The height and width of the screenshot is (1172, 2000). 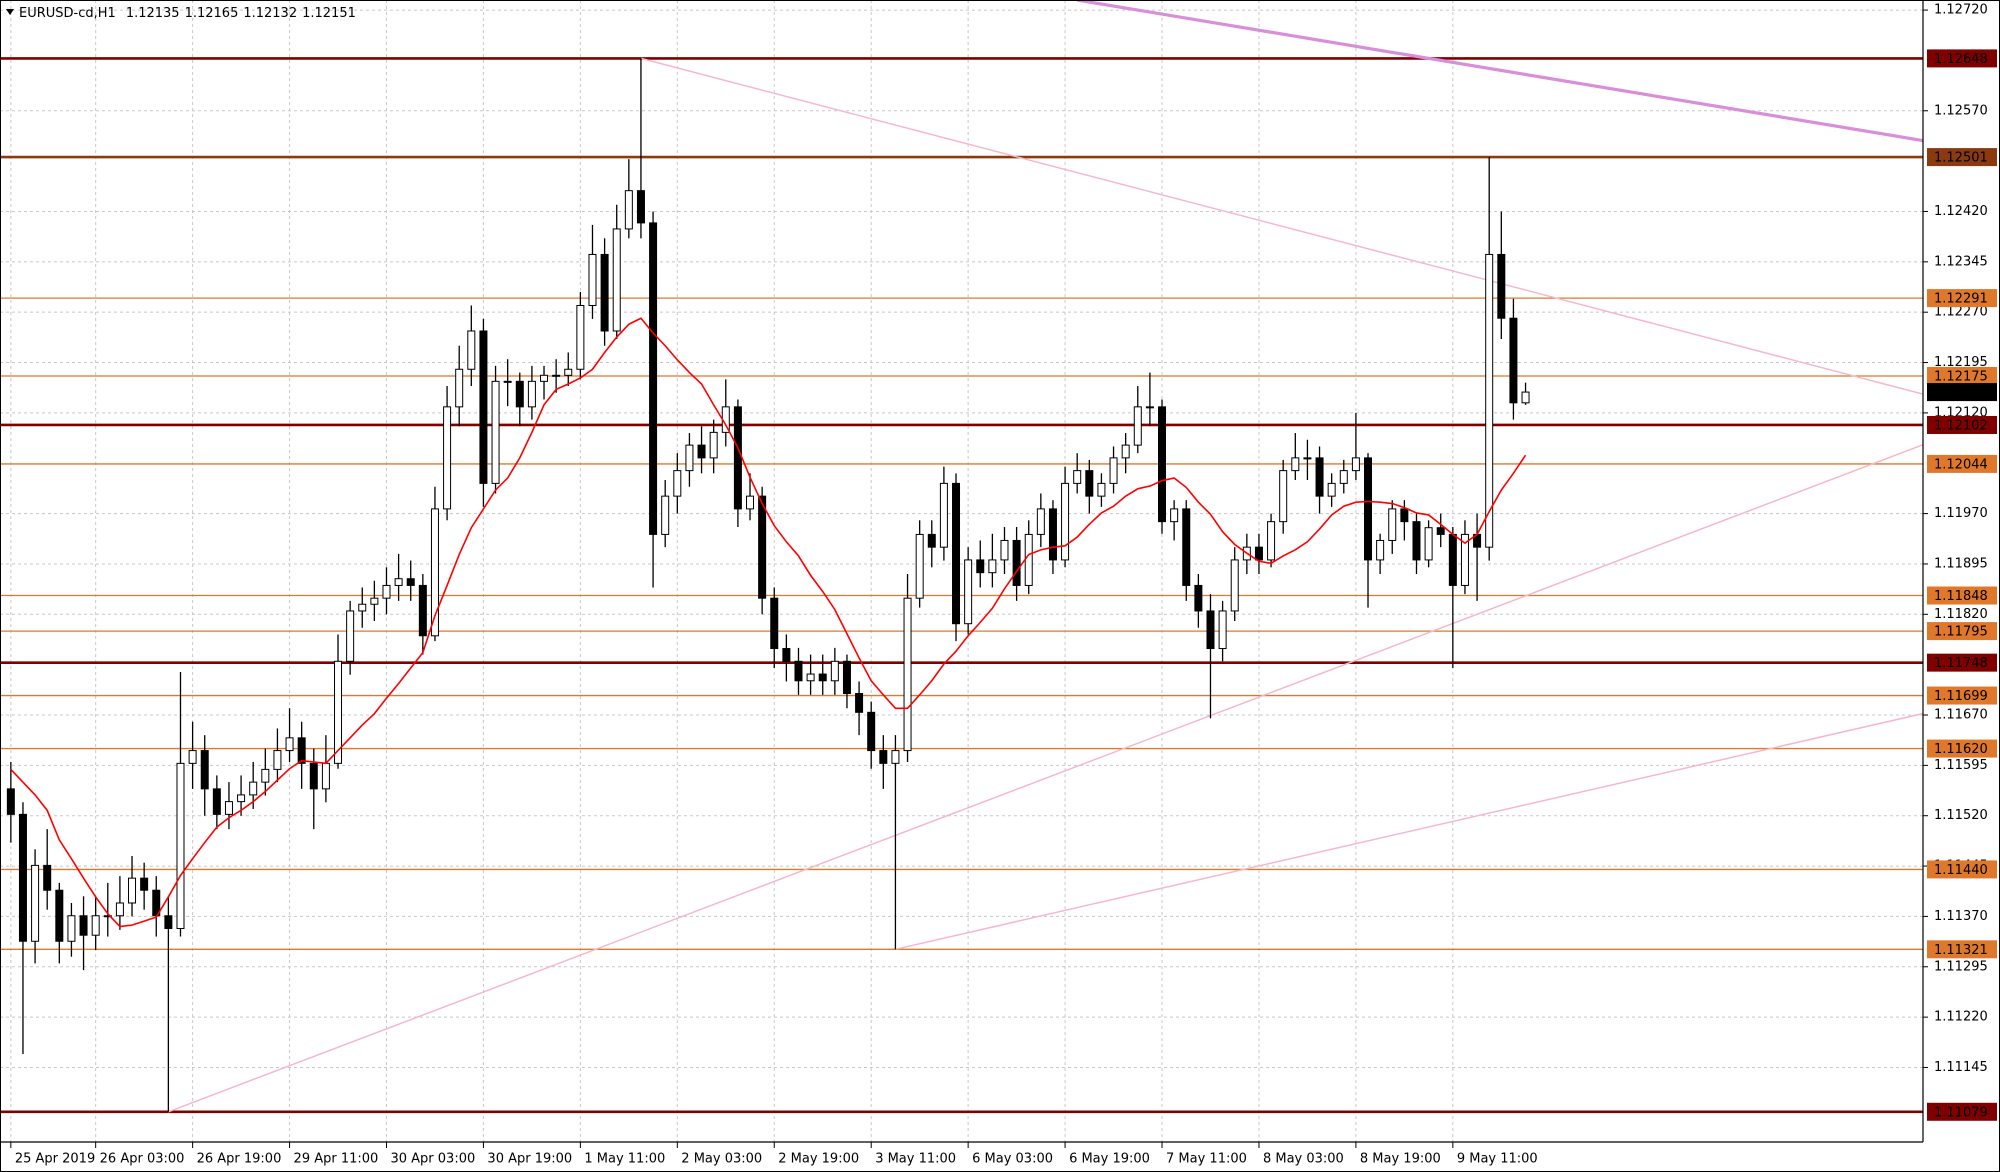 What do you see at coordinates (329, 13) in the screenshot?
I see `last-close: 1.12151` at bounding box center [329, 13].